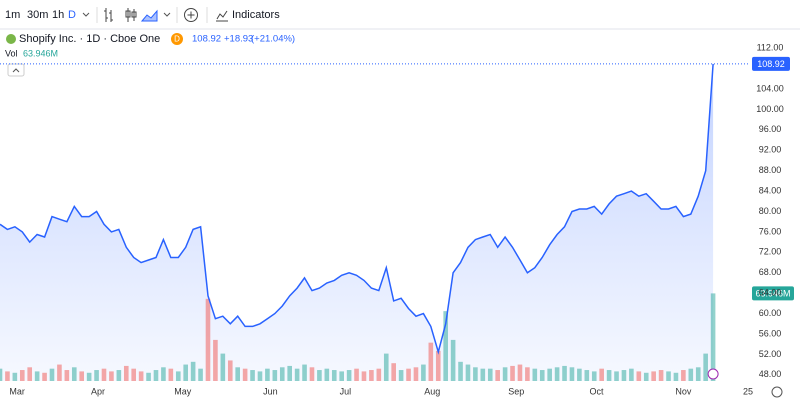 This screenshot has height=401, width=800. I want to click on last-price-label: 108.92, so click(771, 64).